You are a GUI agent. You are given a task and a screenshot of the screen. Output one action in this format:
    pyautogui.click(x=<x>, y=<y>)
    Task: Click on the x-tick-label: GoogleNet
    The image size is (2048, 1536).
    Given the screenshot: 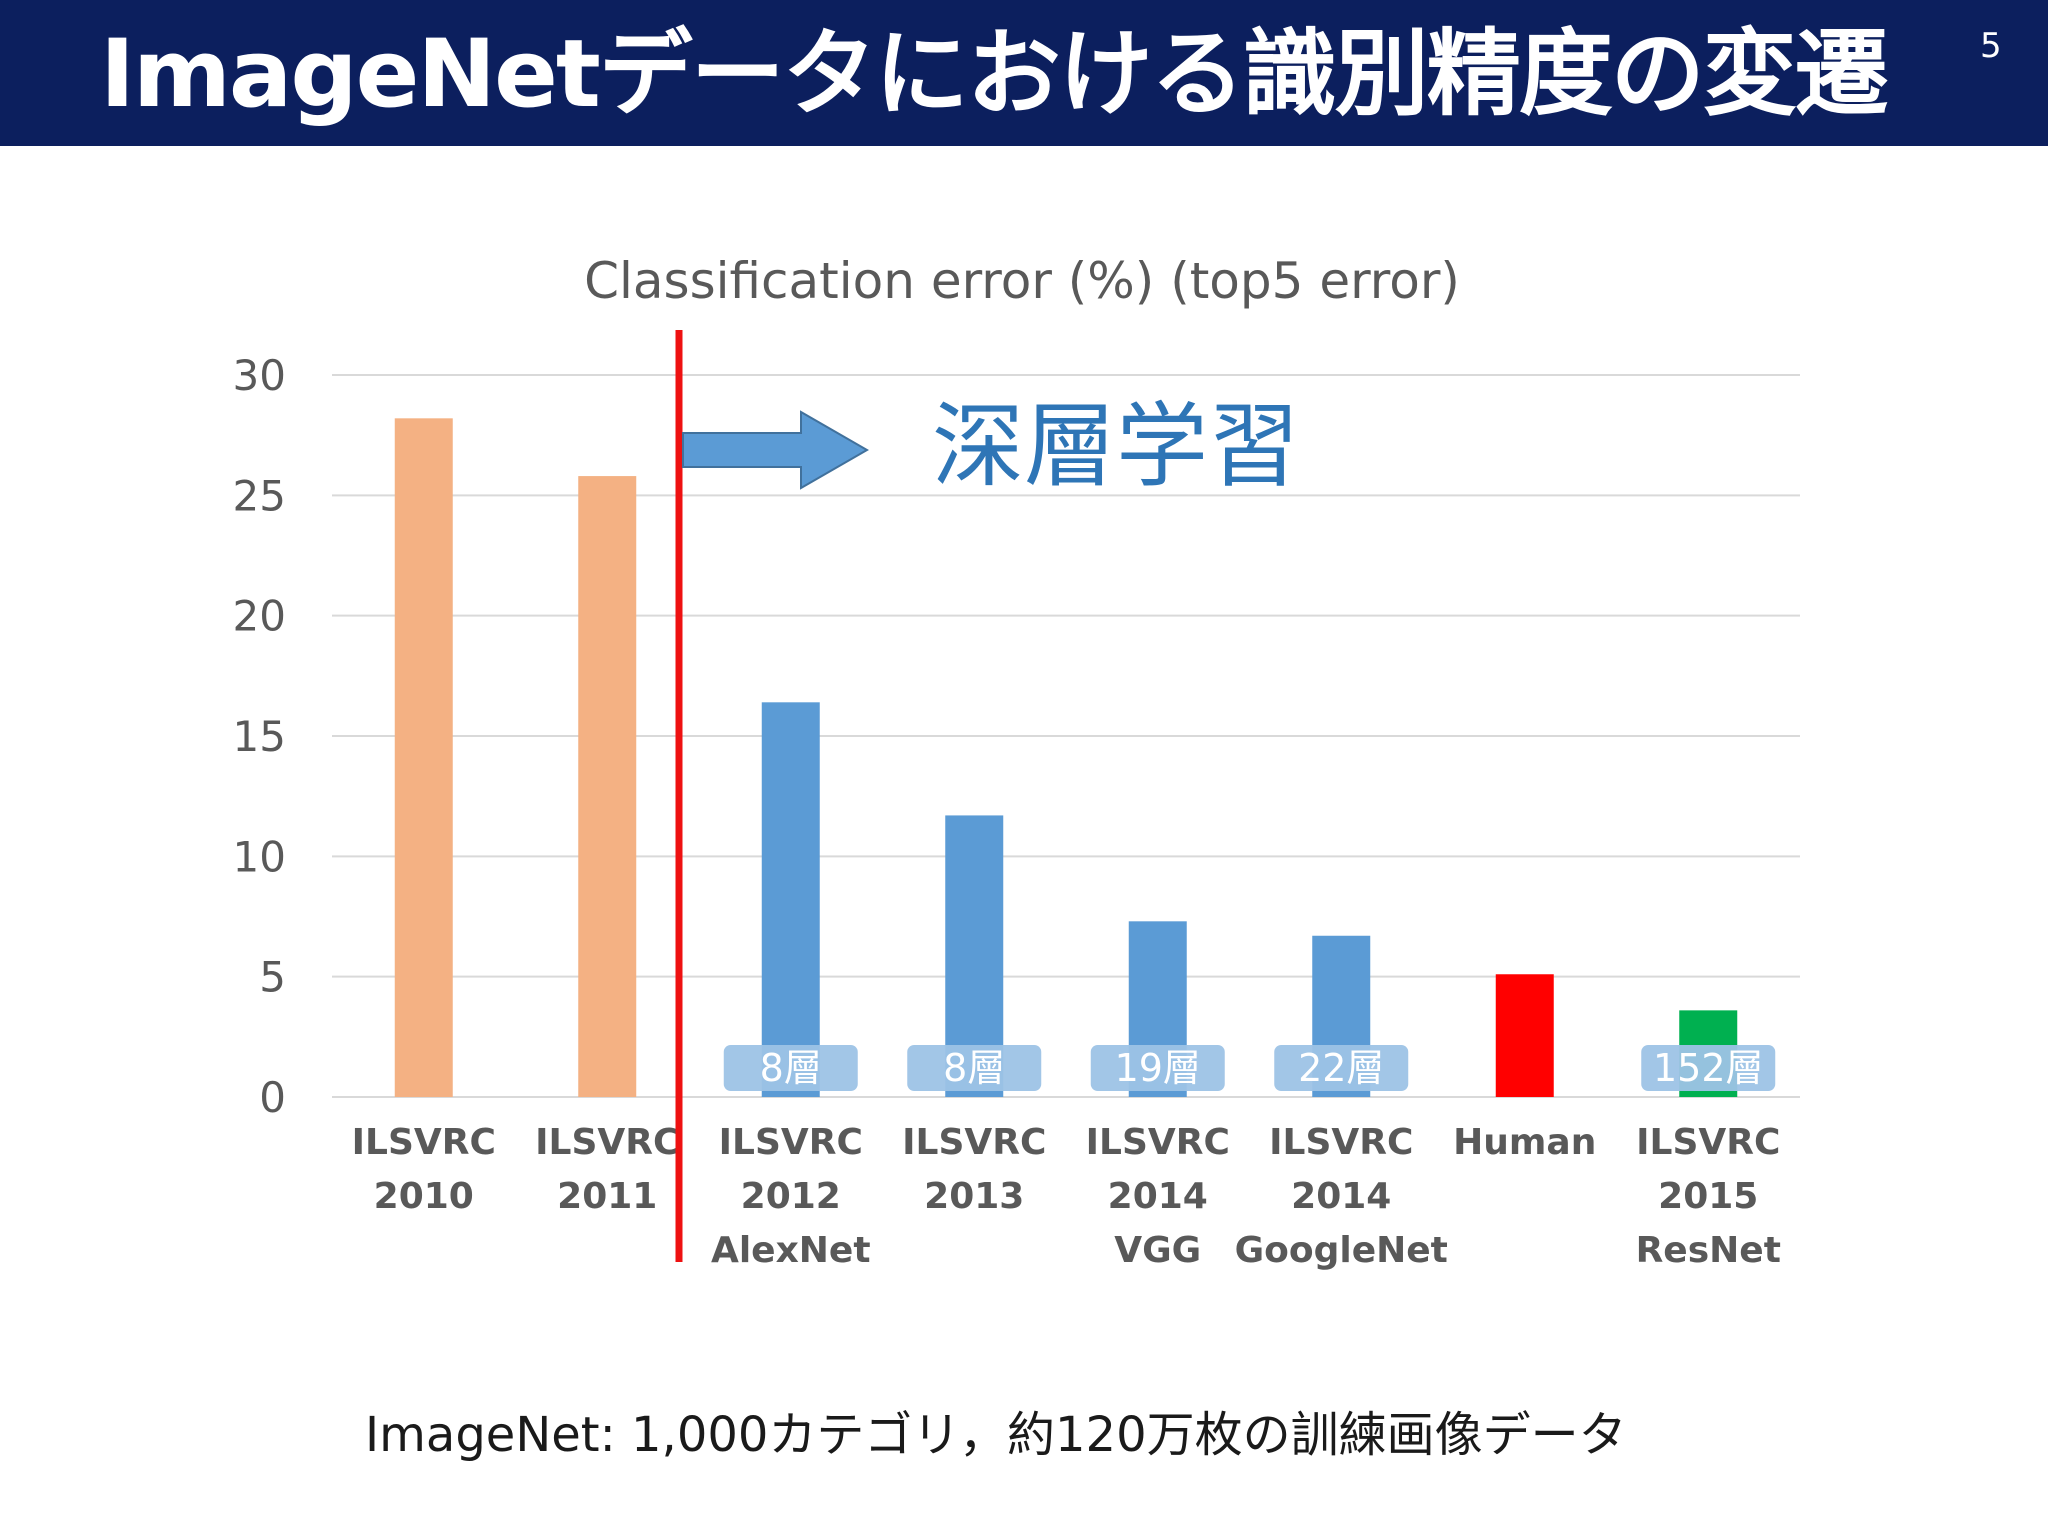 What is the action you would take?
    pyautogui.click(x=1341, y=1250)
    